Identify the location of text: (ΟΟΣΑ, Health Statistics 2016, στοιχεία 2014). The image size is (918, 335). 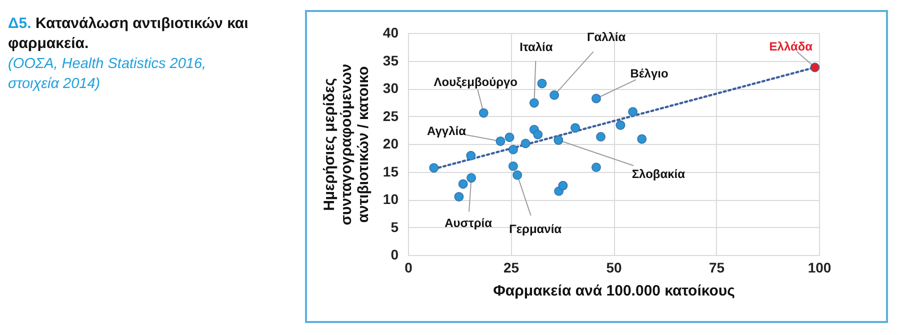
(108, 74).